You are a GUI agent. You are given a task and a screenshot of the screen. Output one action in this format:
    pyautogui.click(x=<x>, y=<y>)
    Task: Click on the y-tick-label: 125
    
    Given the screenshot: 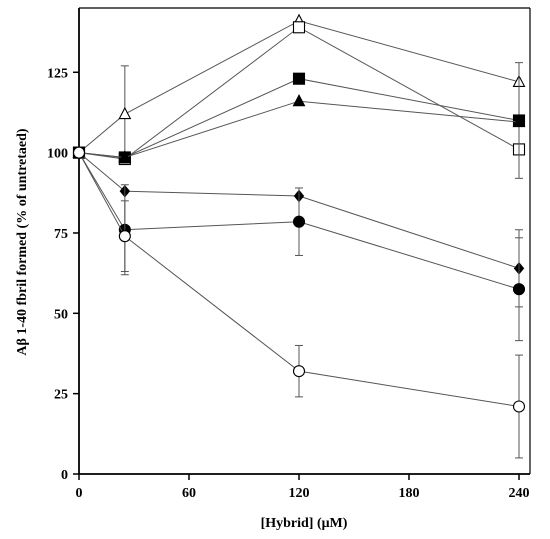 What is the action you would take?
    pyautogui.click(x=57, y=73)
    